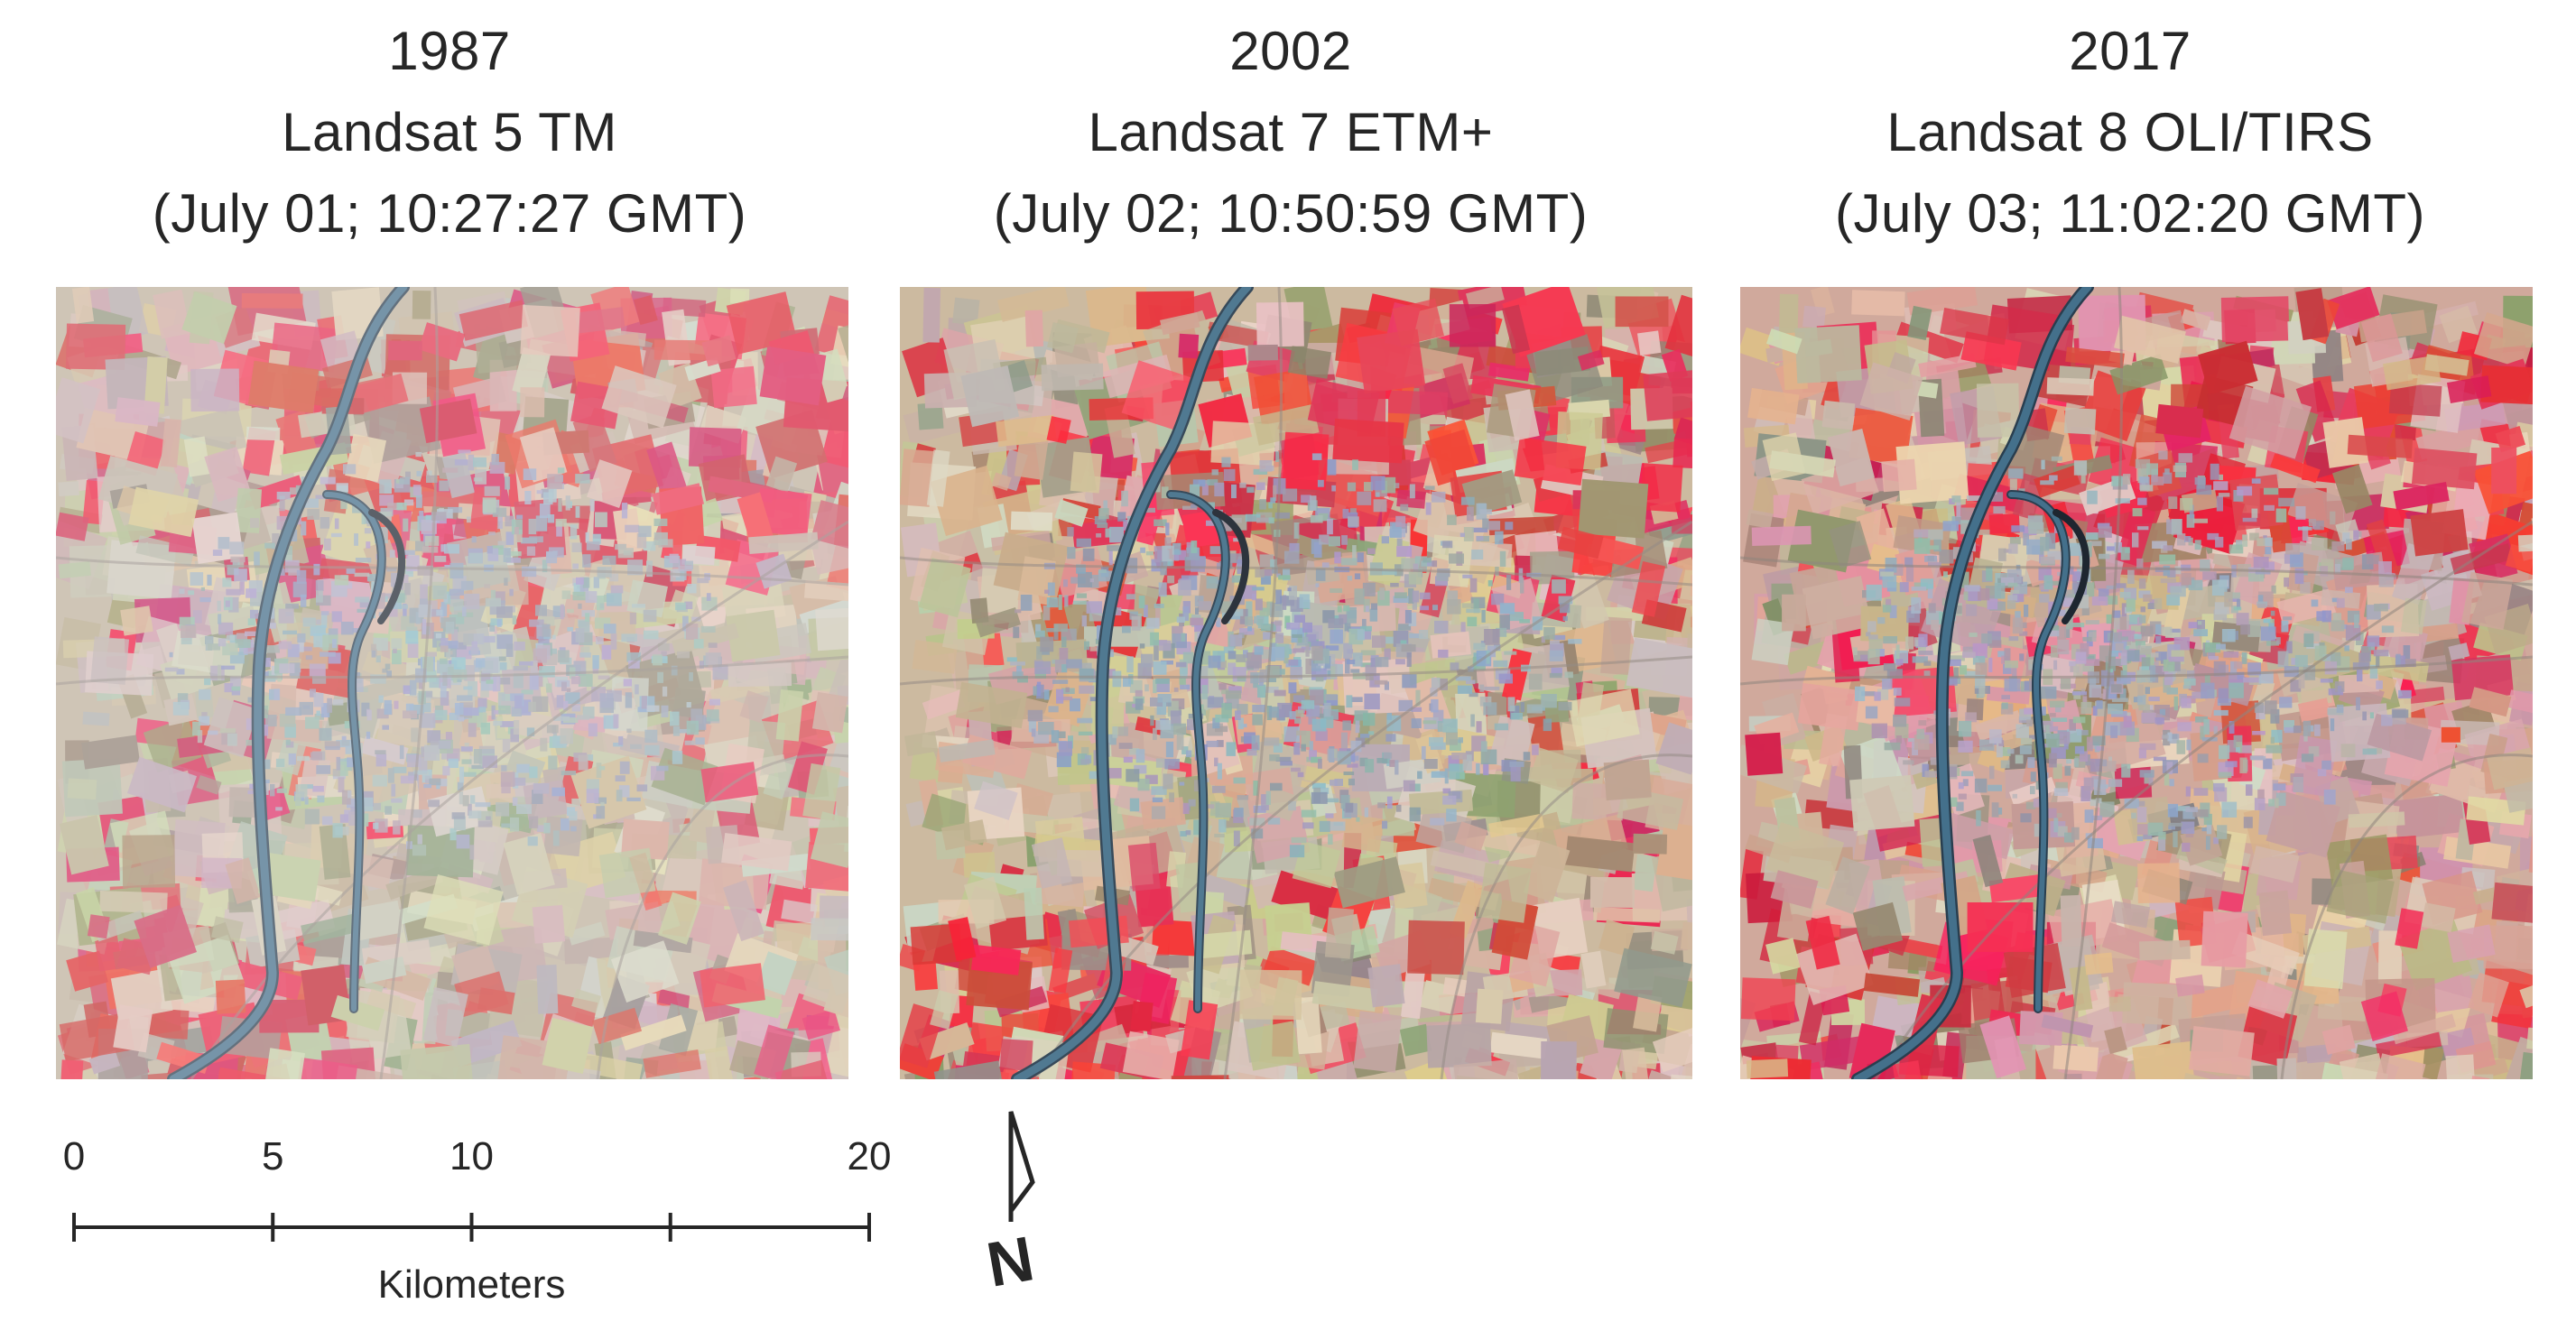  What do you see at coordinates (449, 51) in the screenshot?
I see `panel-year: 1987` at bounding box center [449, 51].